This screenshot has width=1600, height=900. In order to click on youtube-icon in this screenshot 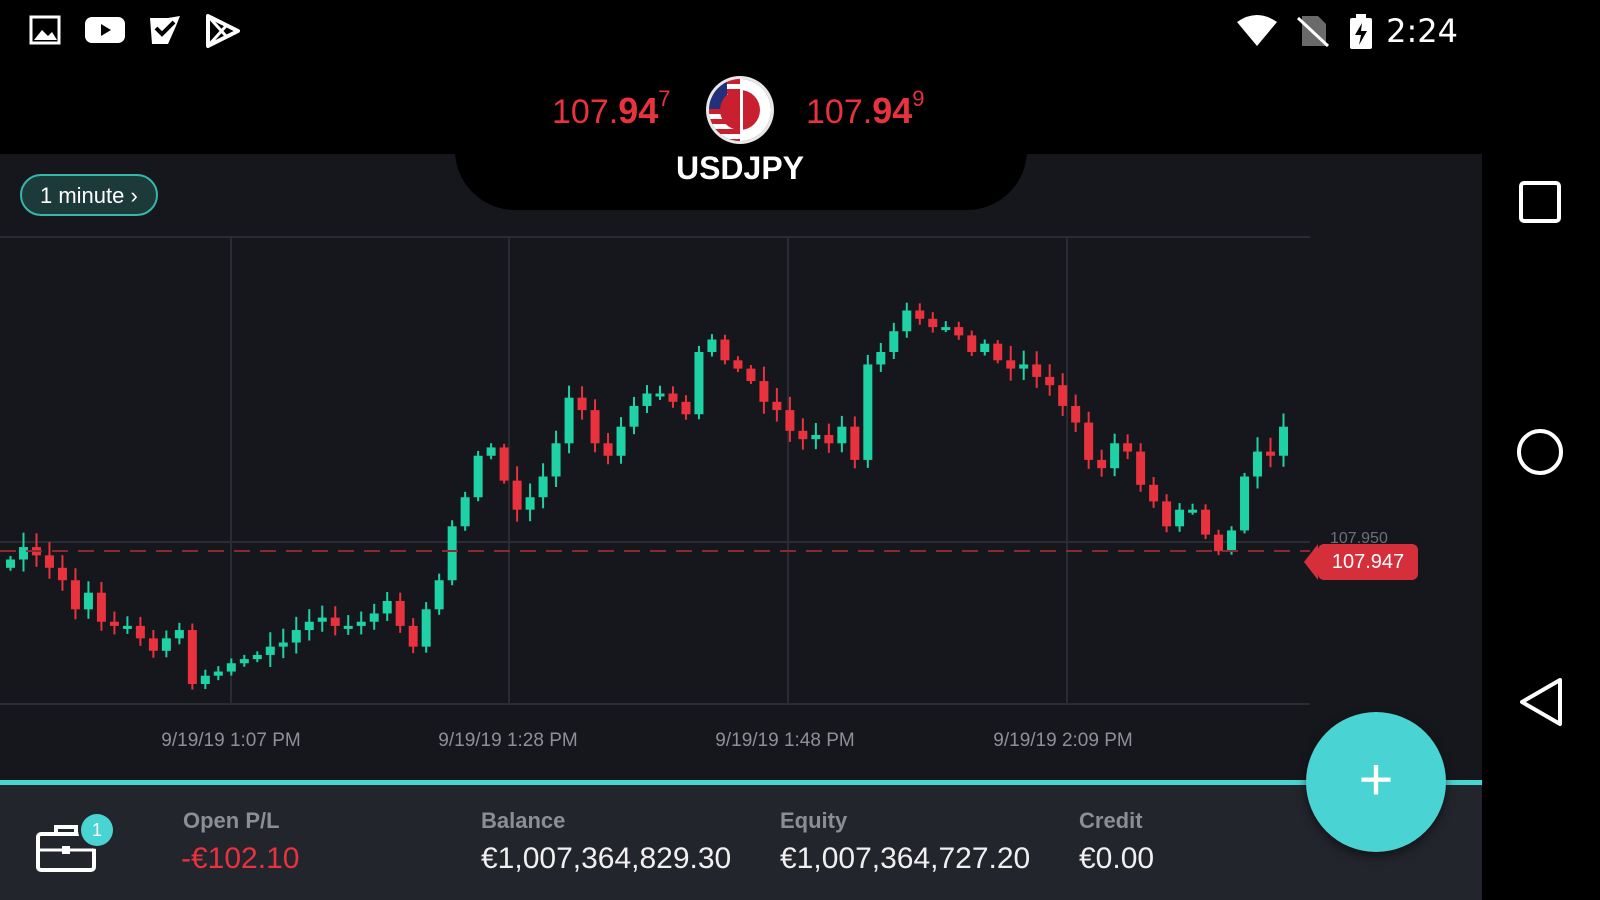, I will do `click(105, 30)`.